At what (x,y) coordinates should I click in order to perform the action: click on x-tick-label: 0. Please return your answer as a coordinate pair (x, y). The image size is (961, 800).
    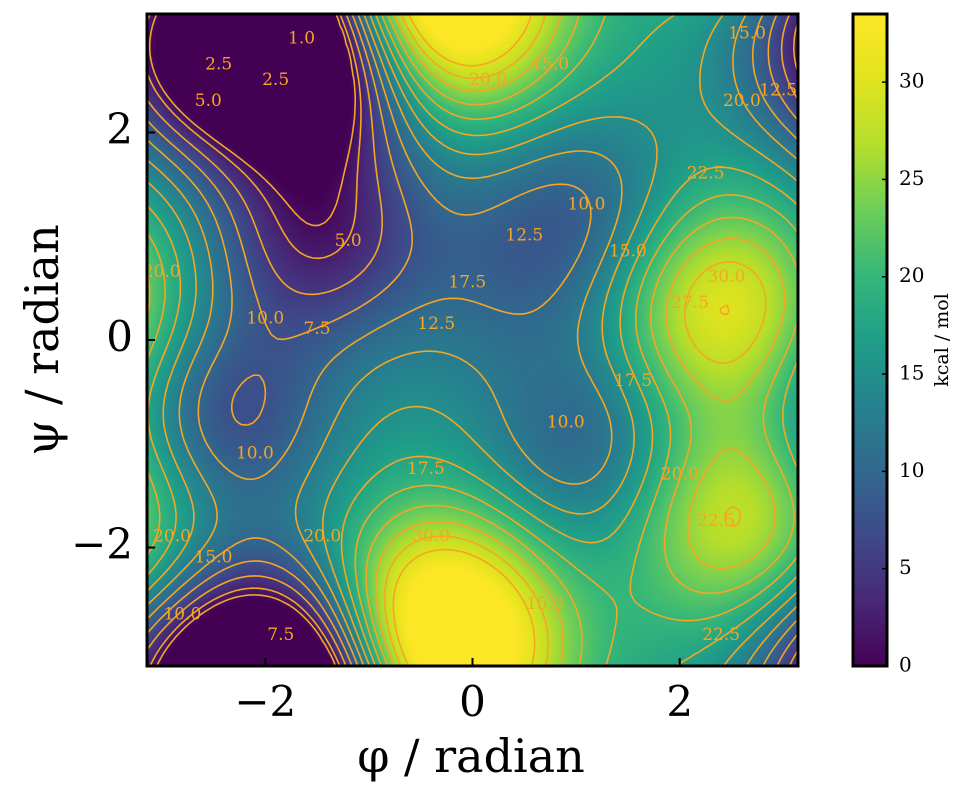
    Looking at the image, I should click on (472, 701).